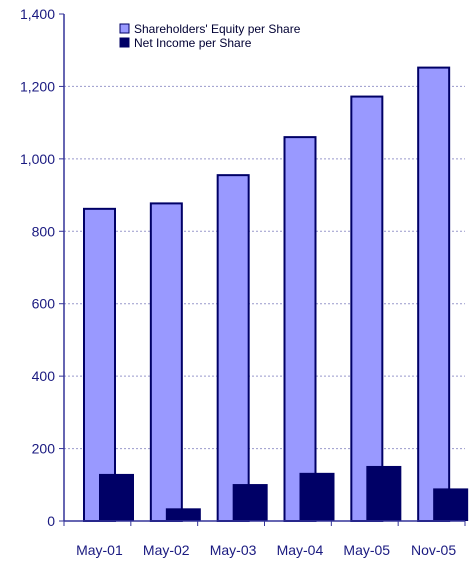 The image size is (473, 567). I want to click on y-tick-label: 200, so click(44, 449).